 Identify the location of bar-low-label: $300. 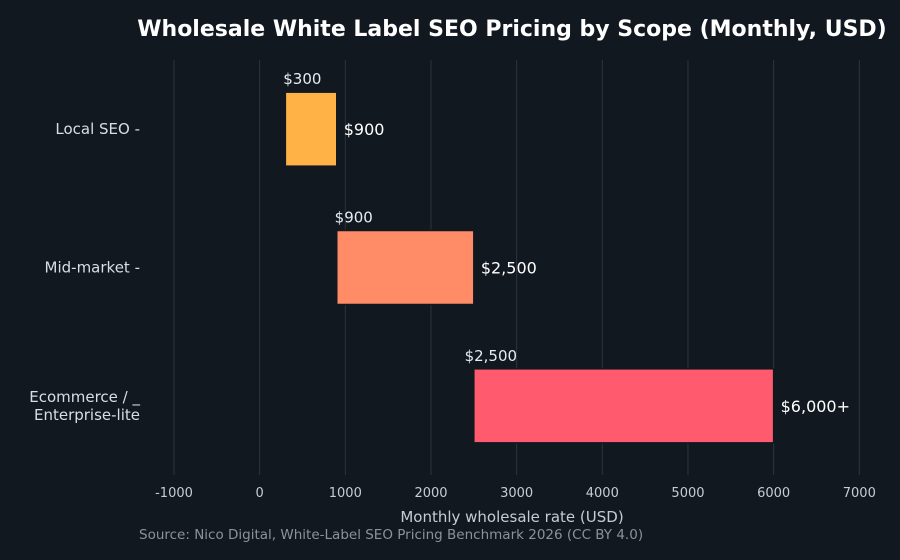
(302, 79).